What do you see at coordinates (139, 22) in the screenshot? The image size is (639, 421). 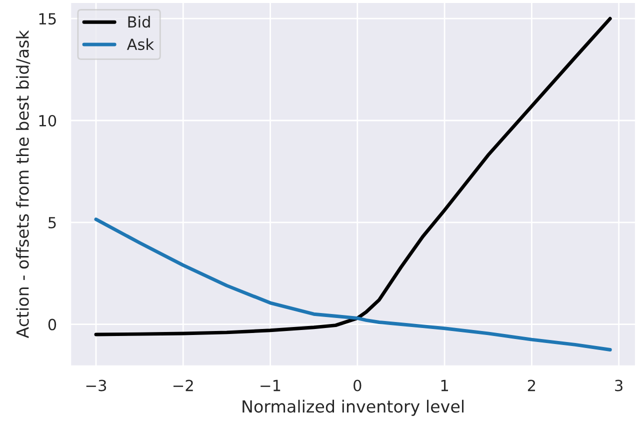 I see `legend-label: Bid` at bounding box center [139, 22].